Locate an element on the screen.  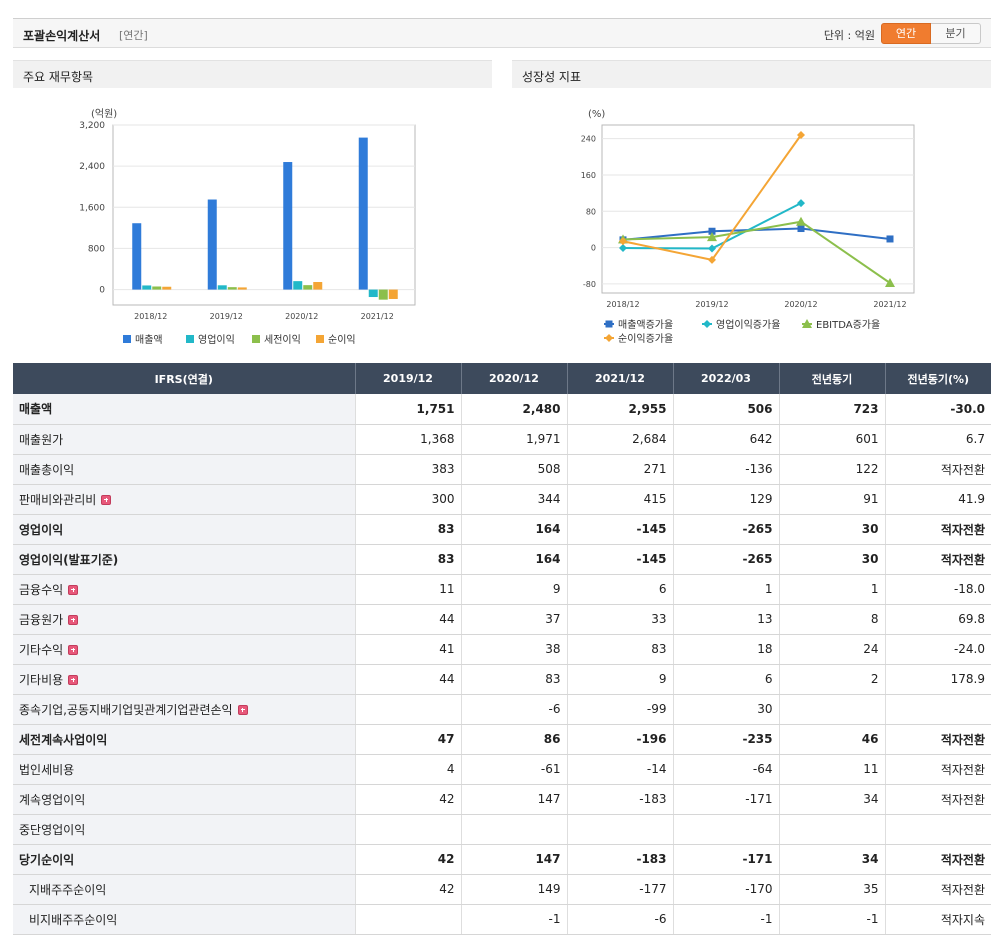
row-label: 세전계속사업이익 is located at coordinates (184, 739).